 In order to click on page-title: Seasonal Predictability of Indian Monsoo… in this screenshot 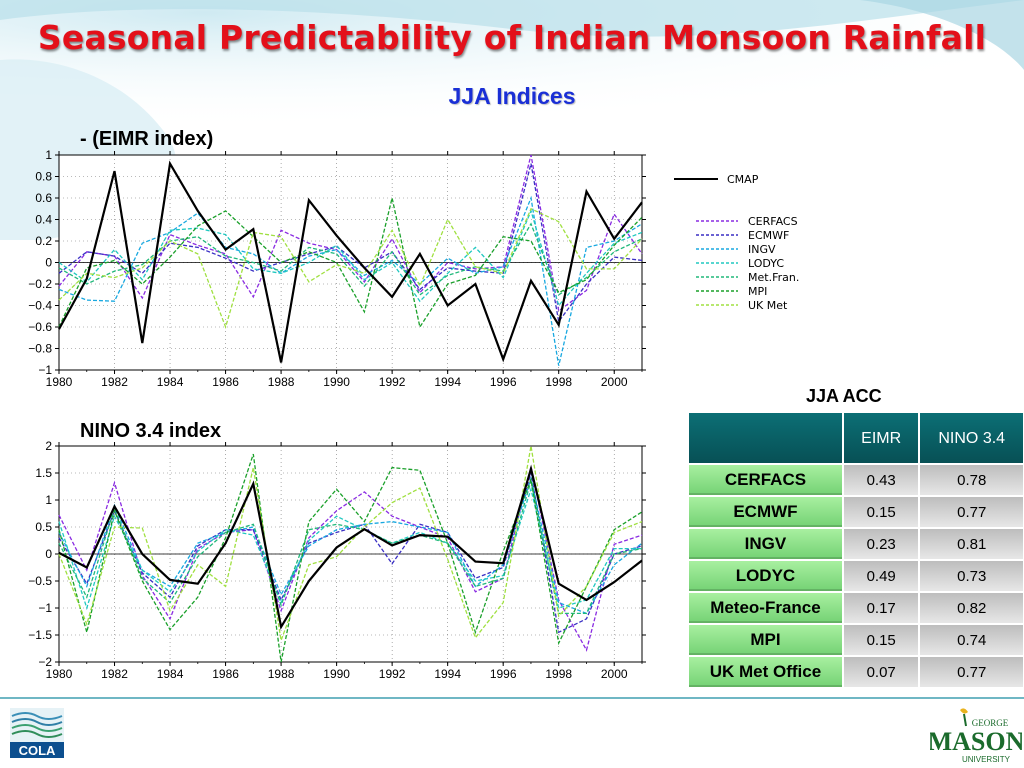, I will do `click(512, 37)`.